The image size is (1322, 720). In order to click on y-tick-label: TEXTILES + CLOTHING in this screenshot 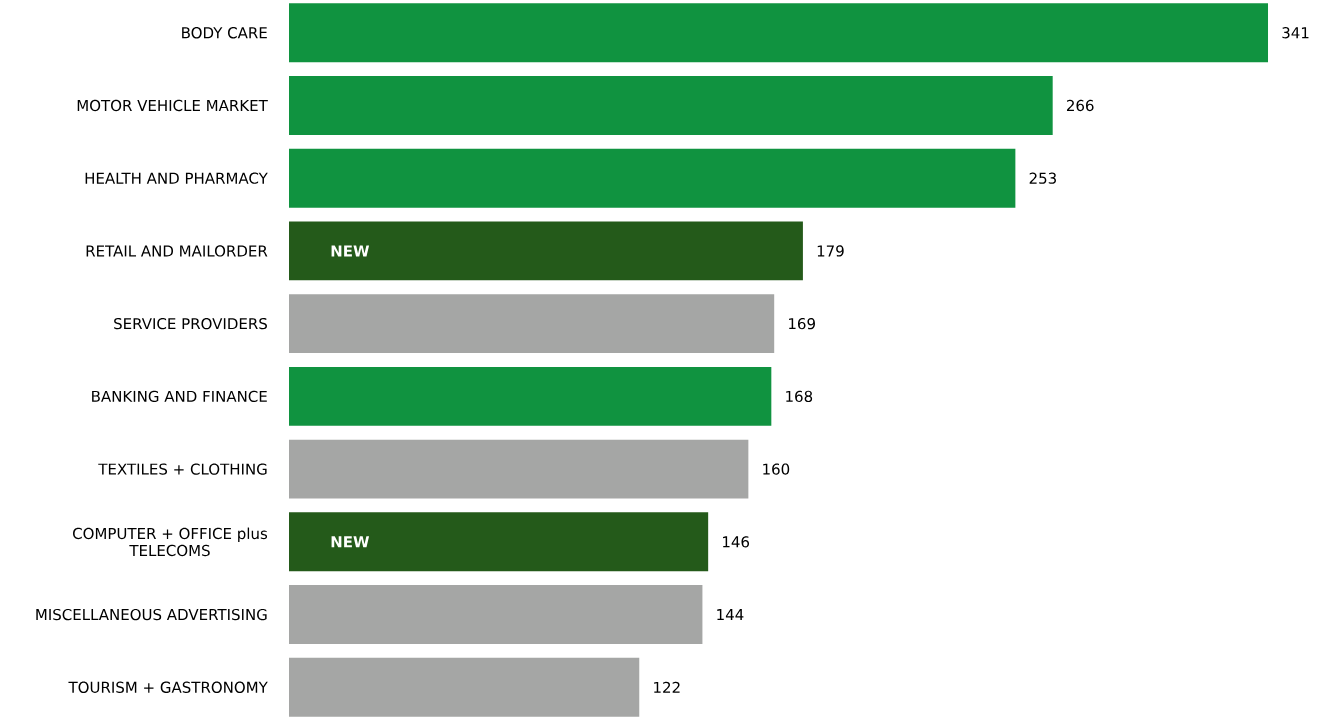, I will do `click(182, 469)`.